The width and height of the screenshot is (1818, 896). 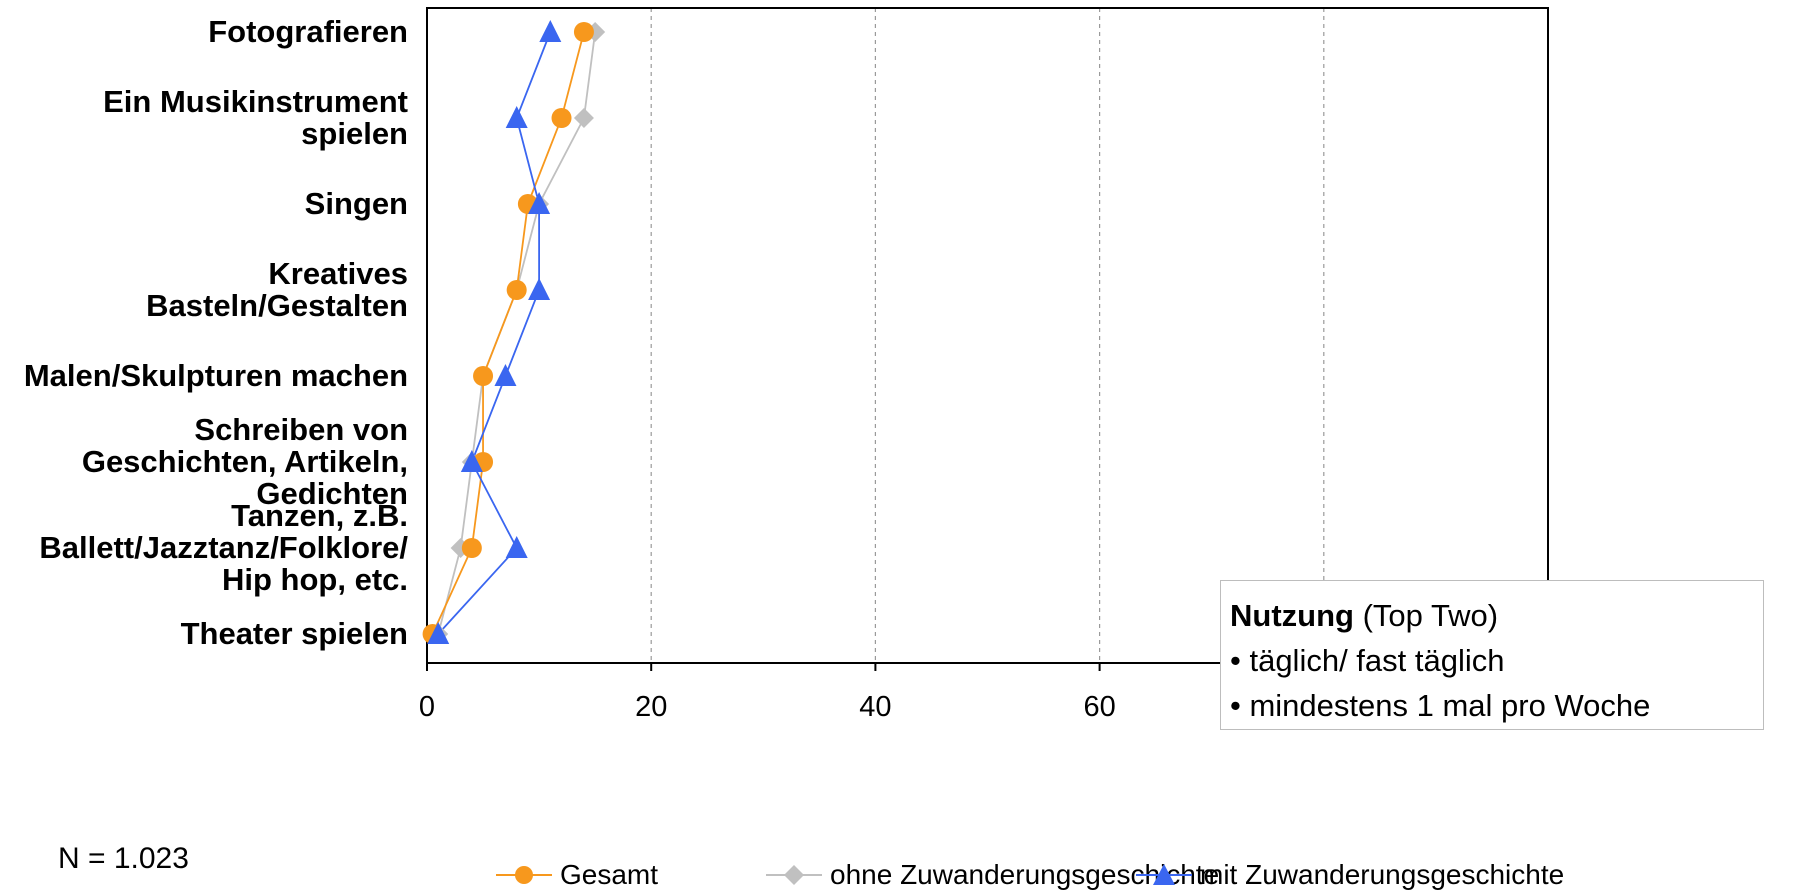 I want to click on legend-label: mit Zuwanderungsgeschichte, so click(x=1382, y=874).